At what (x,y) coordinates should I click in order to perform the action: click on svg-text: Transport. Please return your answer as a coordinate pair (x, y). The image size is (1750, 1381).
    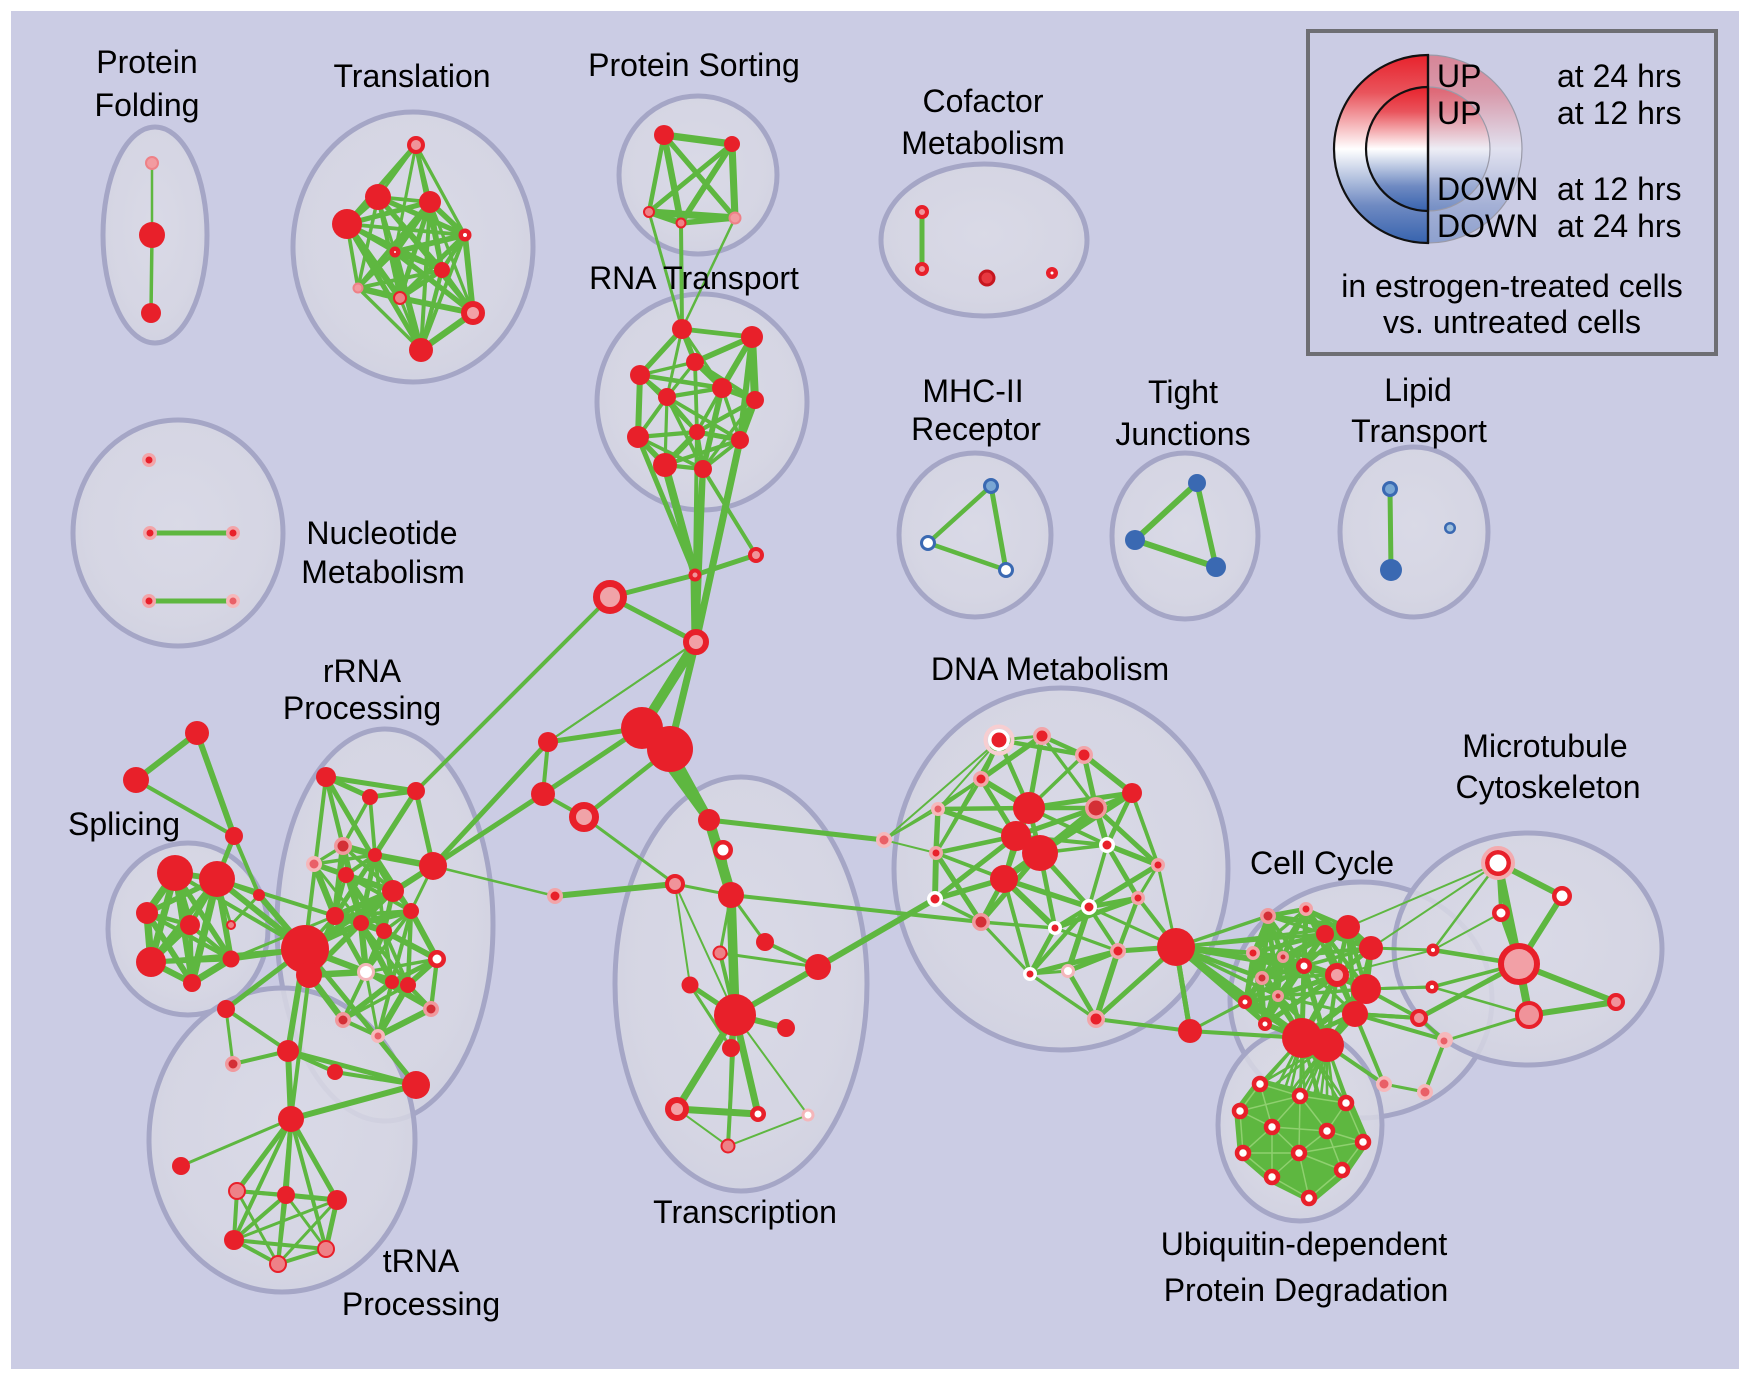
    Looking at the image, I should click on (1419, 431).